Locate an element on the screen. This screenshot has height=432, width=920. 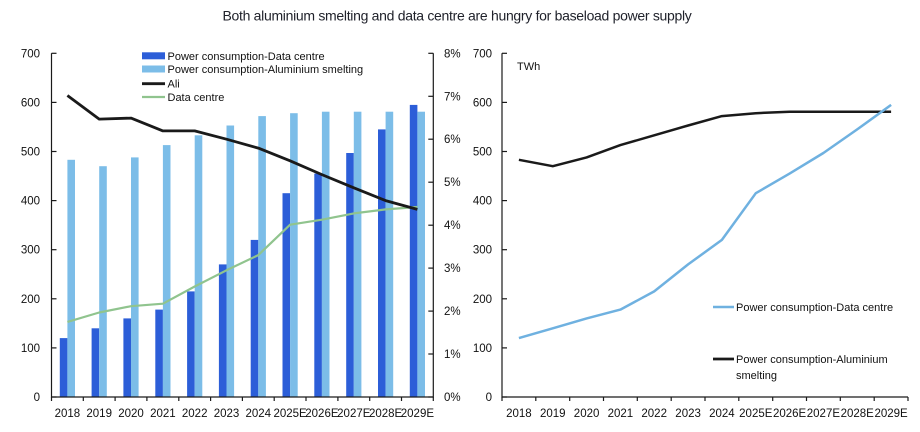
svg-text: 5% is located at coordinates (452, 183).